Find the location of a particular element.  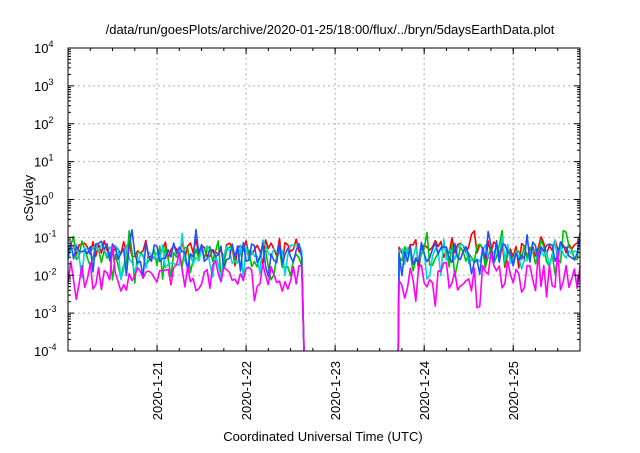

x-tick-label: 2020-1-22 is located at coordinates (246, 390).